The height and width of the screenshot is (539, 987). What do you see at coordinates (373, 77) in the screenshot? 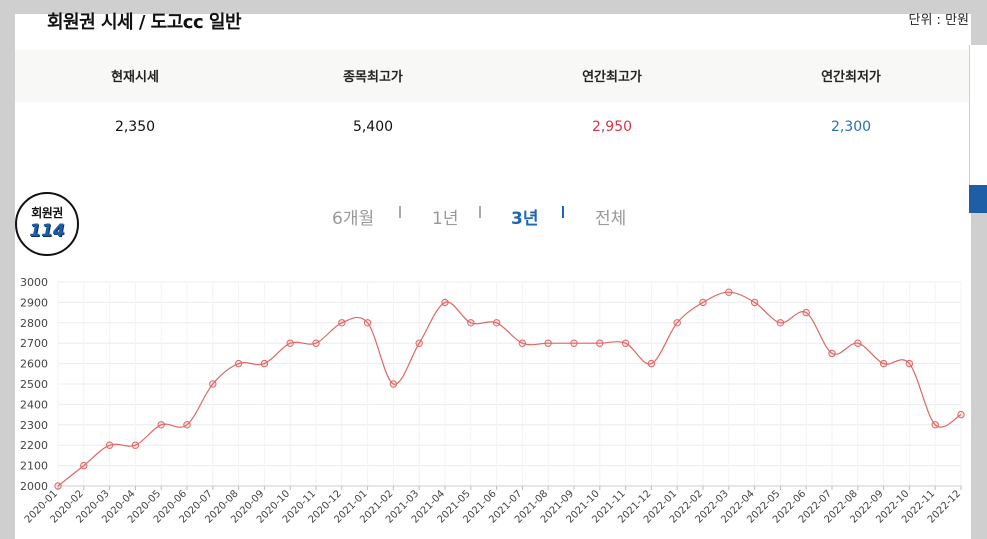
I see `stat-label-alltime-high: 종목최고가` at bounding box center [373, 77].